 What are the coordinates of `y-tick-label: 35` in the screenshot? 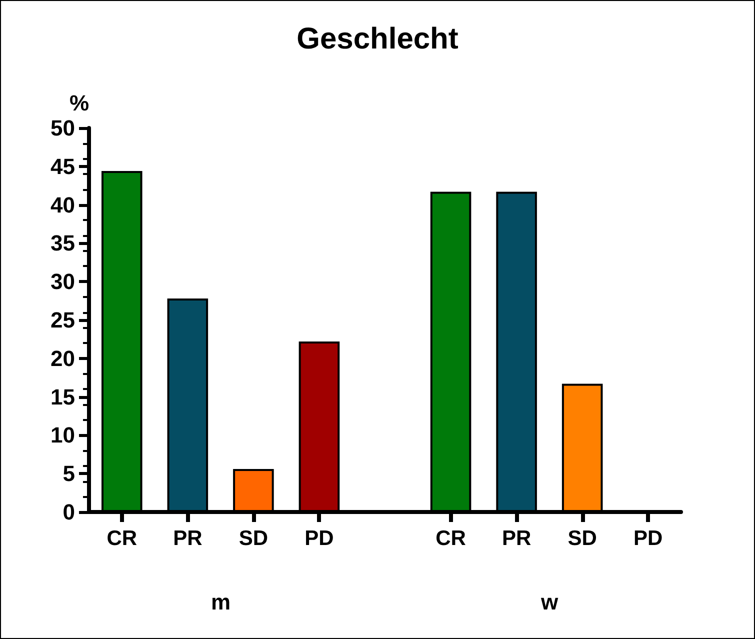 It's located at (62, 243).